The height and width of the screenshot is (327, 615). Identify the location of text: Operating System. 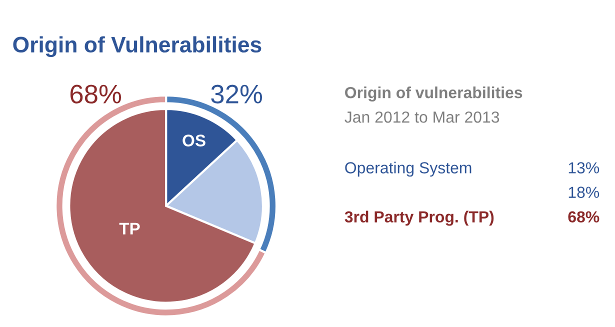
(408, 169).